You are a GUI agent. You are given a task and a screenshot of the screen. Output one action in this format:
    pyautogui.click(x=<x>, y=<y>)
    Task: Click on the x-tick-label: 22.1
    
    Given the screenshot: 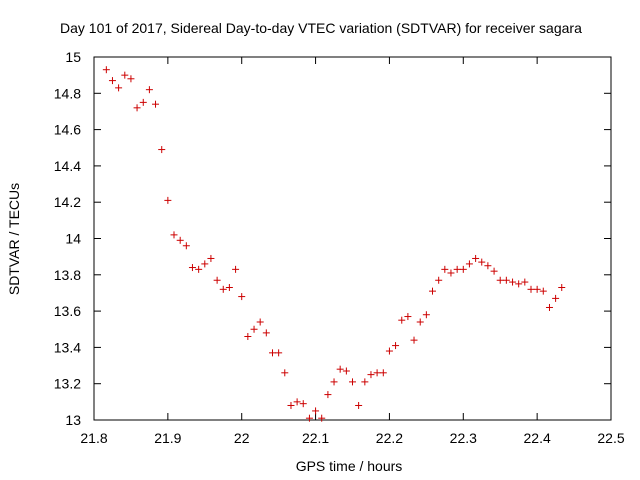 What is the action you would take?
    pyautogui.click(x=315, y=438)
    